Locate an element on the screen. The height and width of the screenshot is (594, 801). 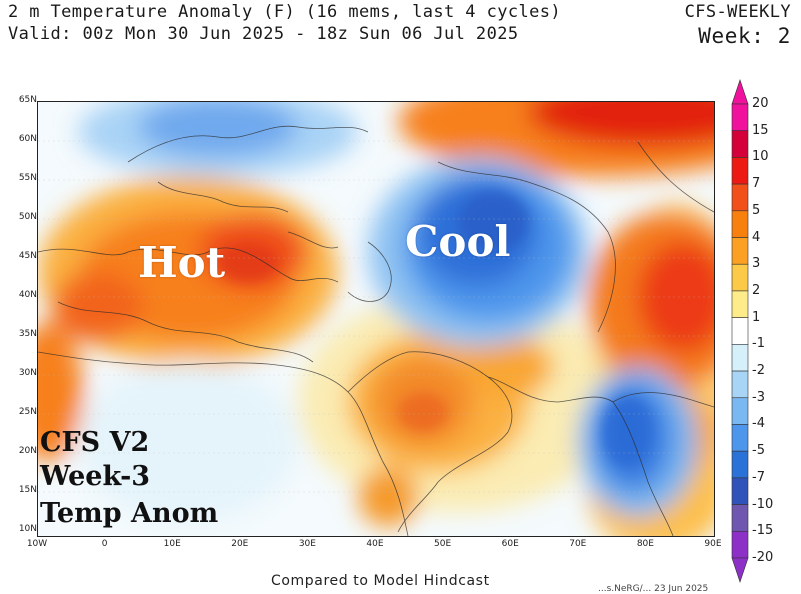
legend-label: -1 is located at coordinates (758, 344).